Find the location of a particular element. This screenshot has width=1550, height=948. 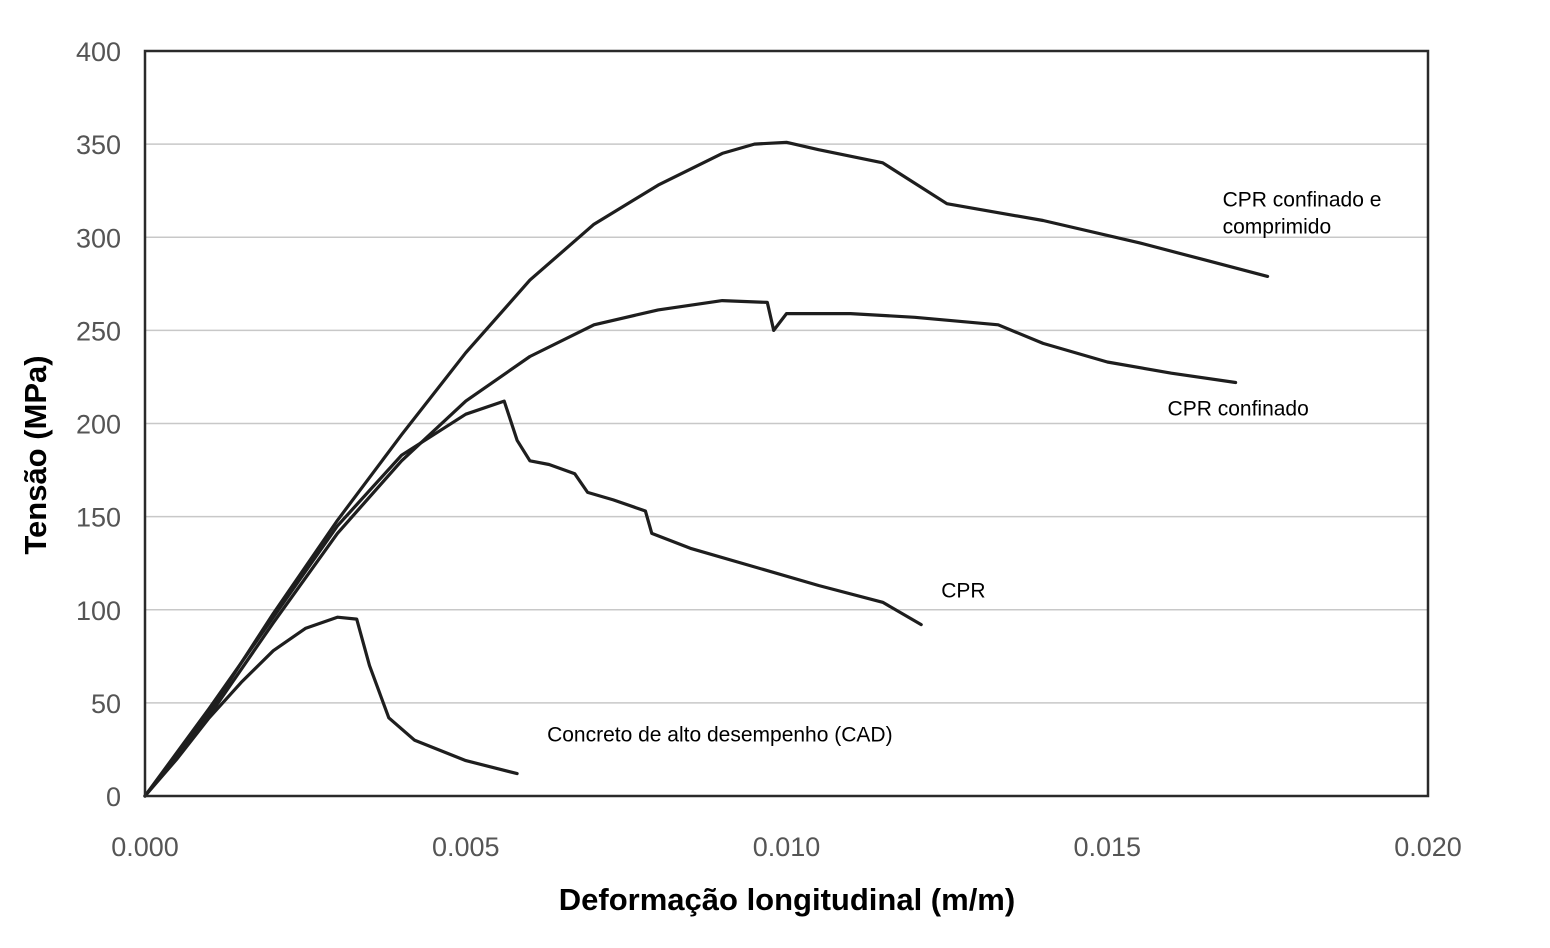

y-tick-label: 100 is located at coordinates (98, 611).